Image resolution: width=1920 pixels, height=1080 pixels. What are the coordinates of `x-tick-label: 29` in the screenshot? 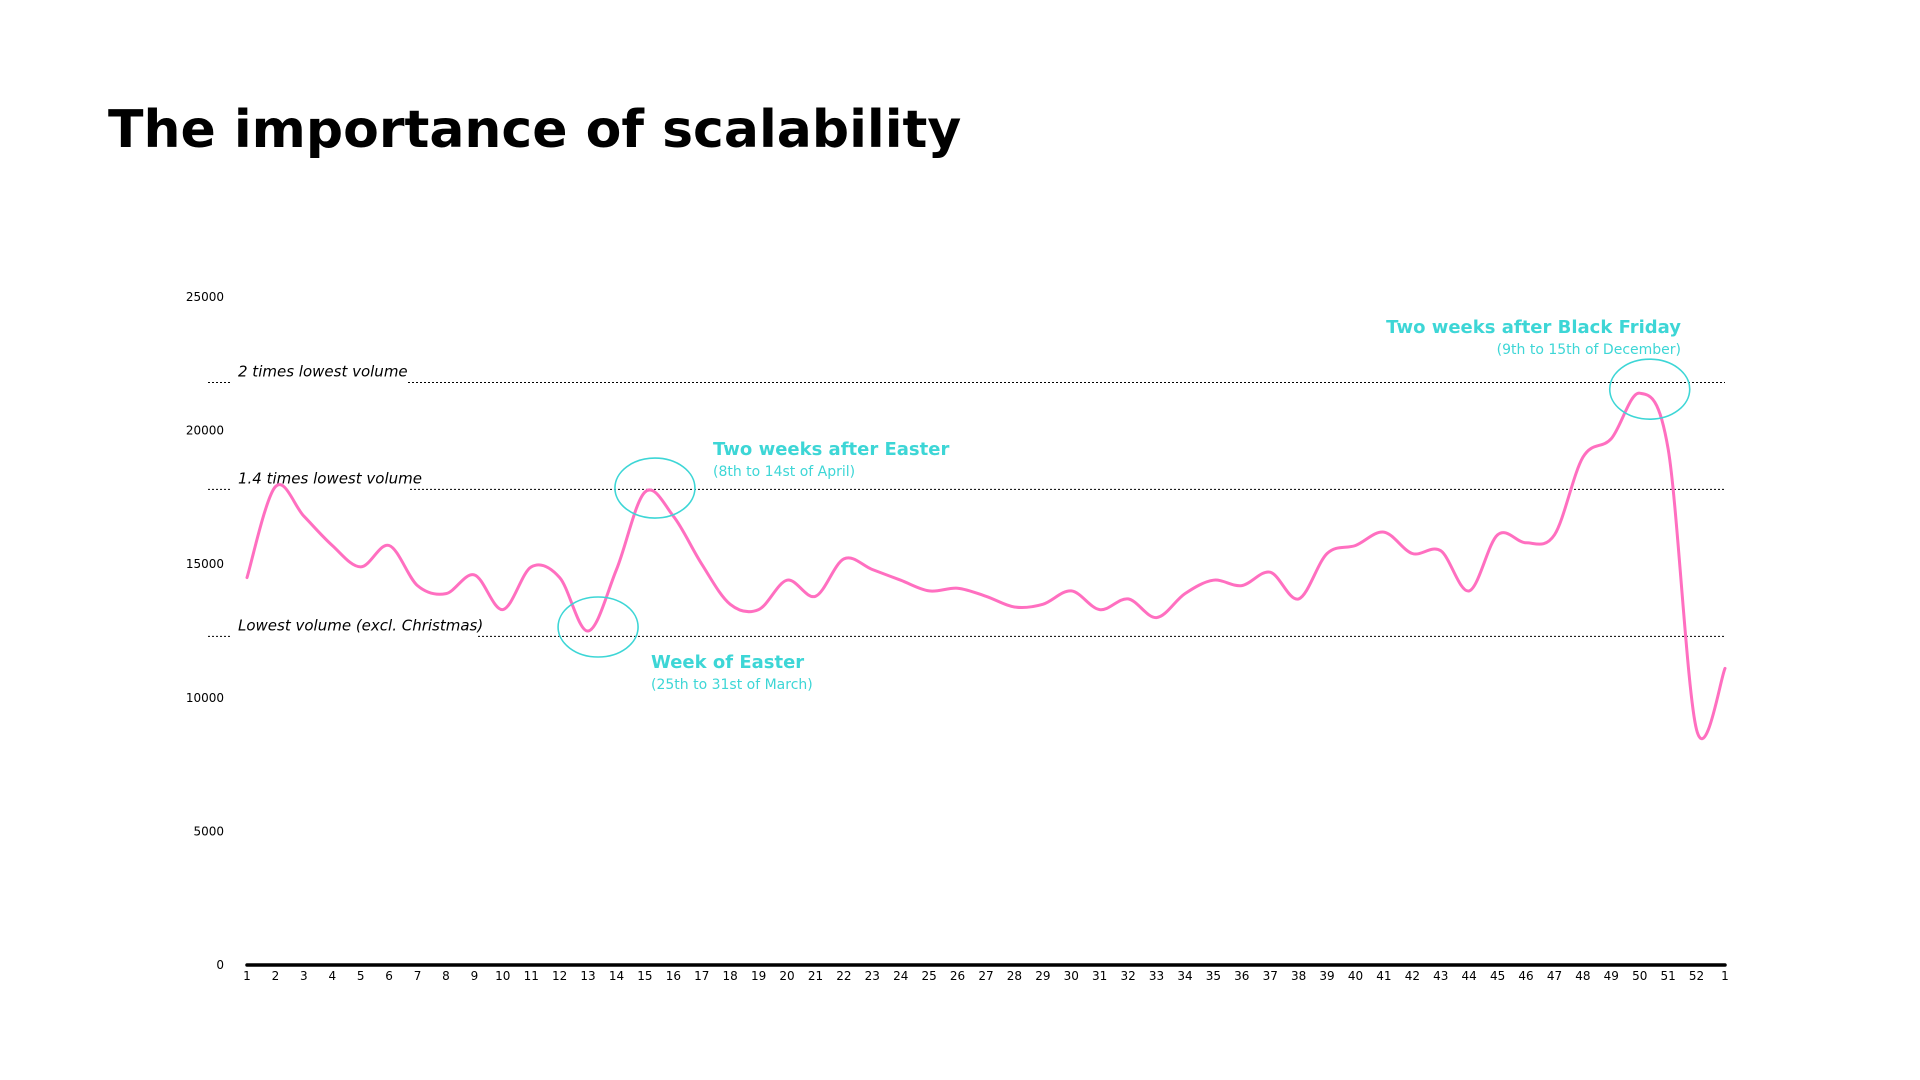 It's located at (1042, 976).